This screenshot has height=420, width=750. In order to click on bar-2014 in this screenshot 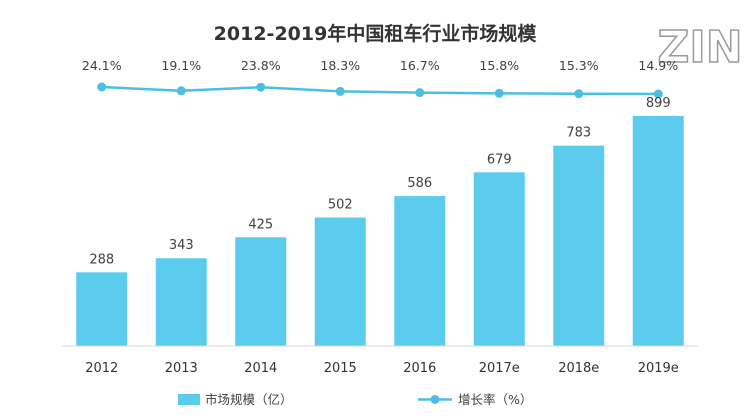, I will do `click(261, 291)`.